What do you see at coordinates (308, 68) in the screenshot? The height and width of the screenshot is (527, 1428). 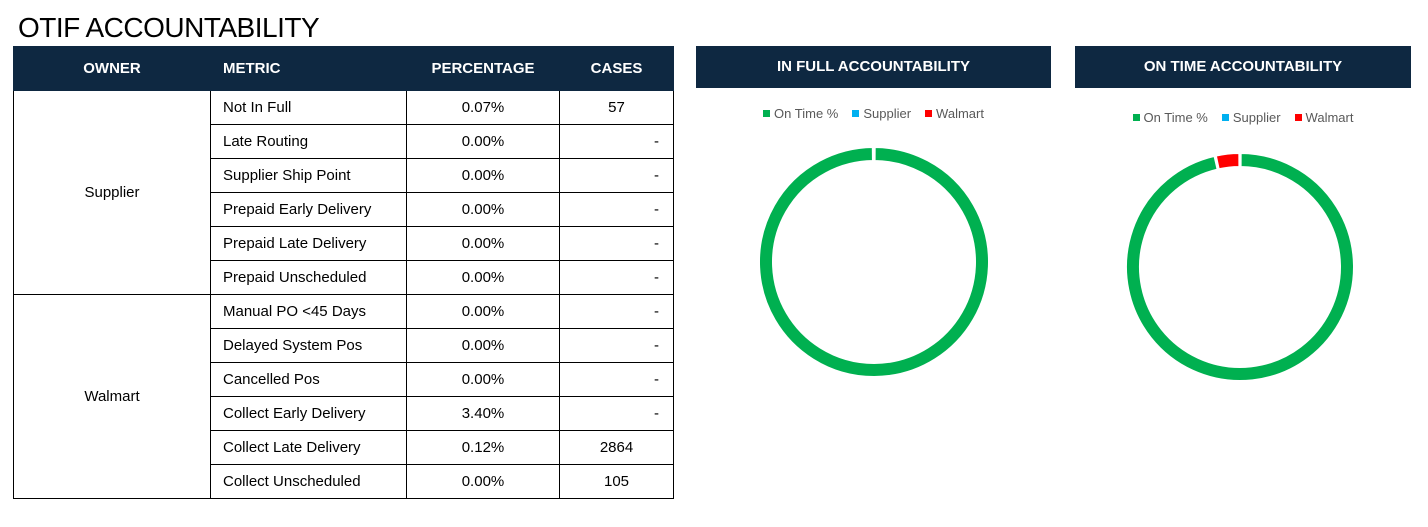 I see `column-header-metric: METRIC` at bounding box center [308, 68].